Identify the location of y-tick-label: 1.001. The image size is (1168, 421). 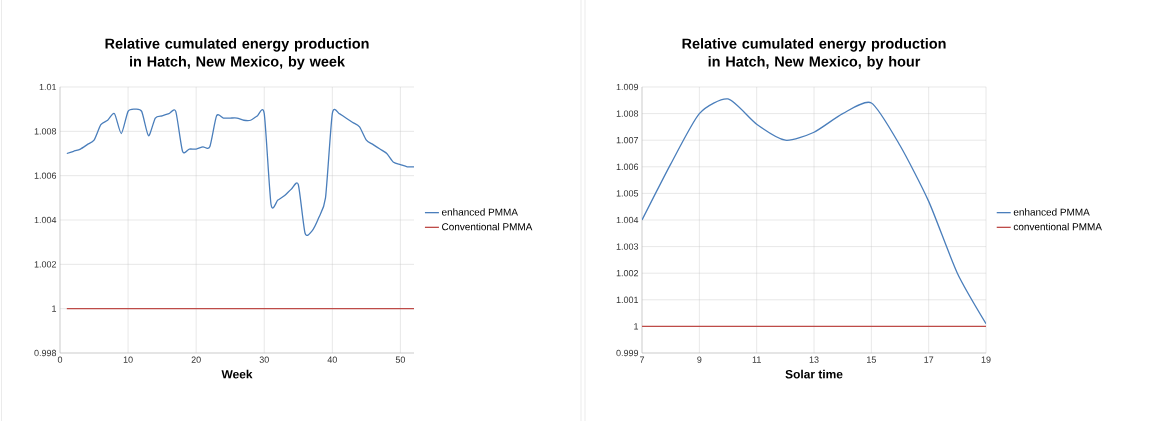
(627, 299).